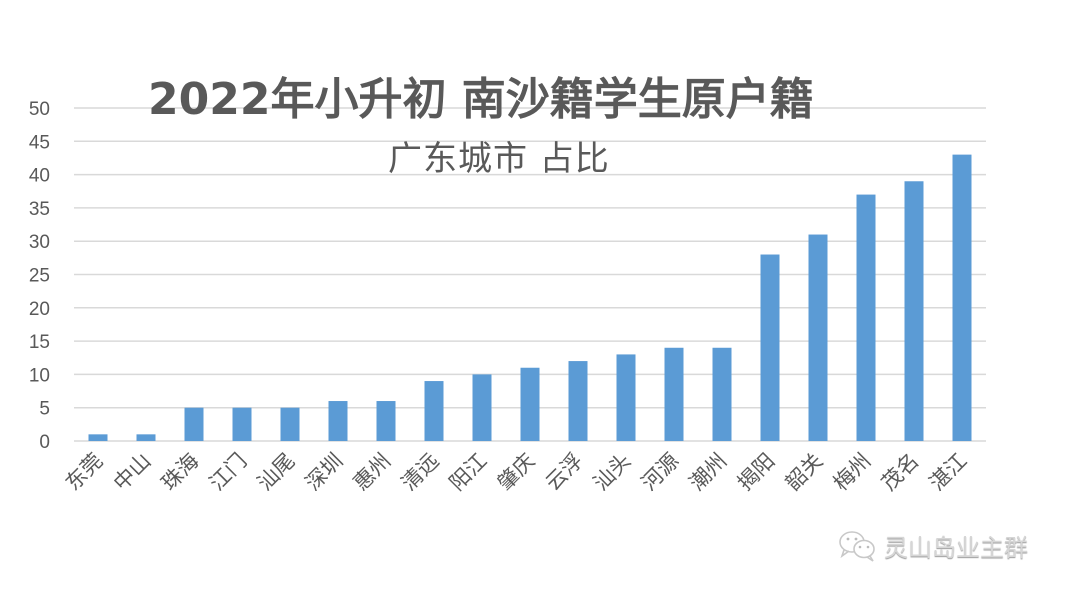  What do you see at coordinates (39, 242) in the screenshot?
I see `y-tick-label: 30` at bounding box center [39, 242].